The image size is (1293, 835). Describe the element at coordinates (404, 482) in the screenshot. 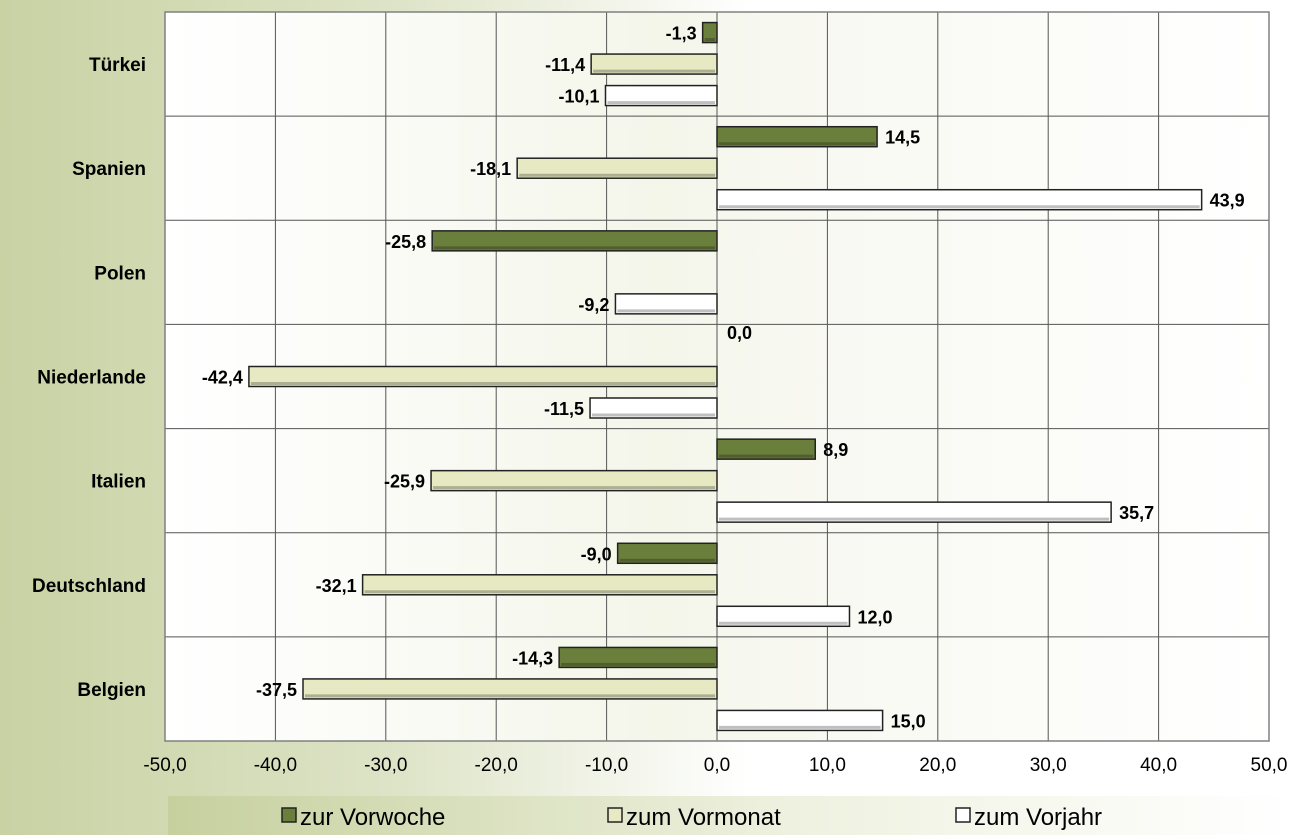

I see `data-label: -25,9` at that location.